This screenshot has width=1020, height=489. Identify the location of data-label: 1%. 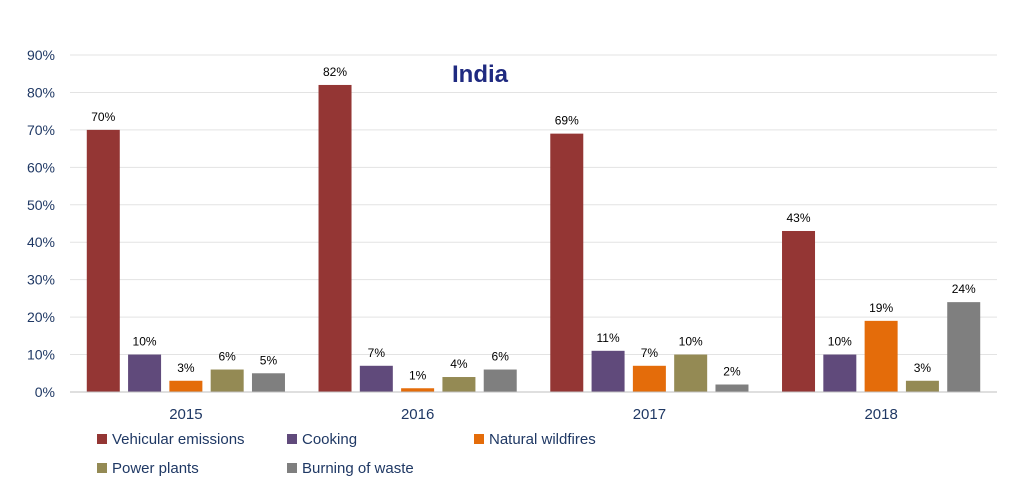
(418, 375).